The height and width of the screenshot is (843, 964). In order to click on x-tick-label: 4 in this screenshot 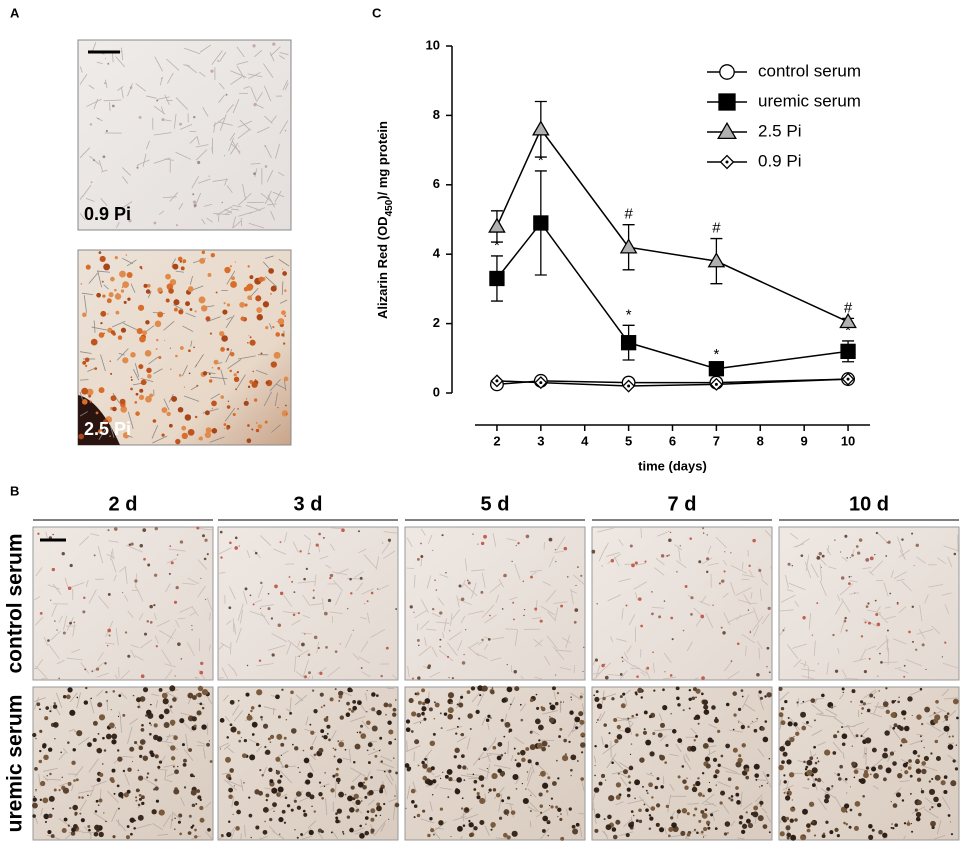, I will do `click(585, 440)`.